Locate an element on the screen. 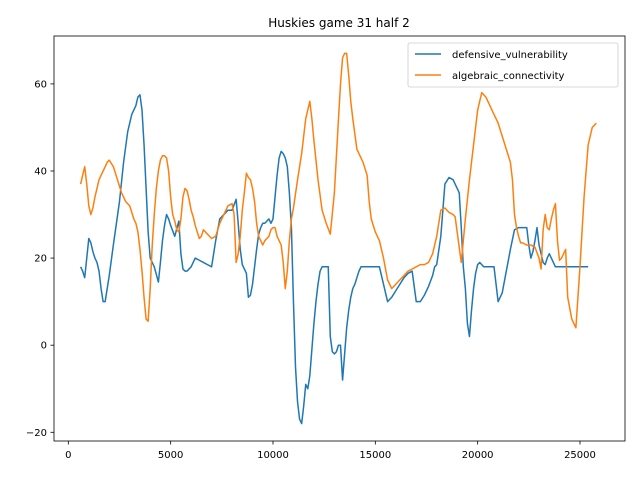 Image resolution: width=640 pixels, height=480 pixels. y-tick-label: 0 is located at coordinates (44, 346).